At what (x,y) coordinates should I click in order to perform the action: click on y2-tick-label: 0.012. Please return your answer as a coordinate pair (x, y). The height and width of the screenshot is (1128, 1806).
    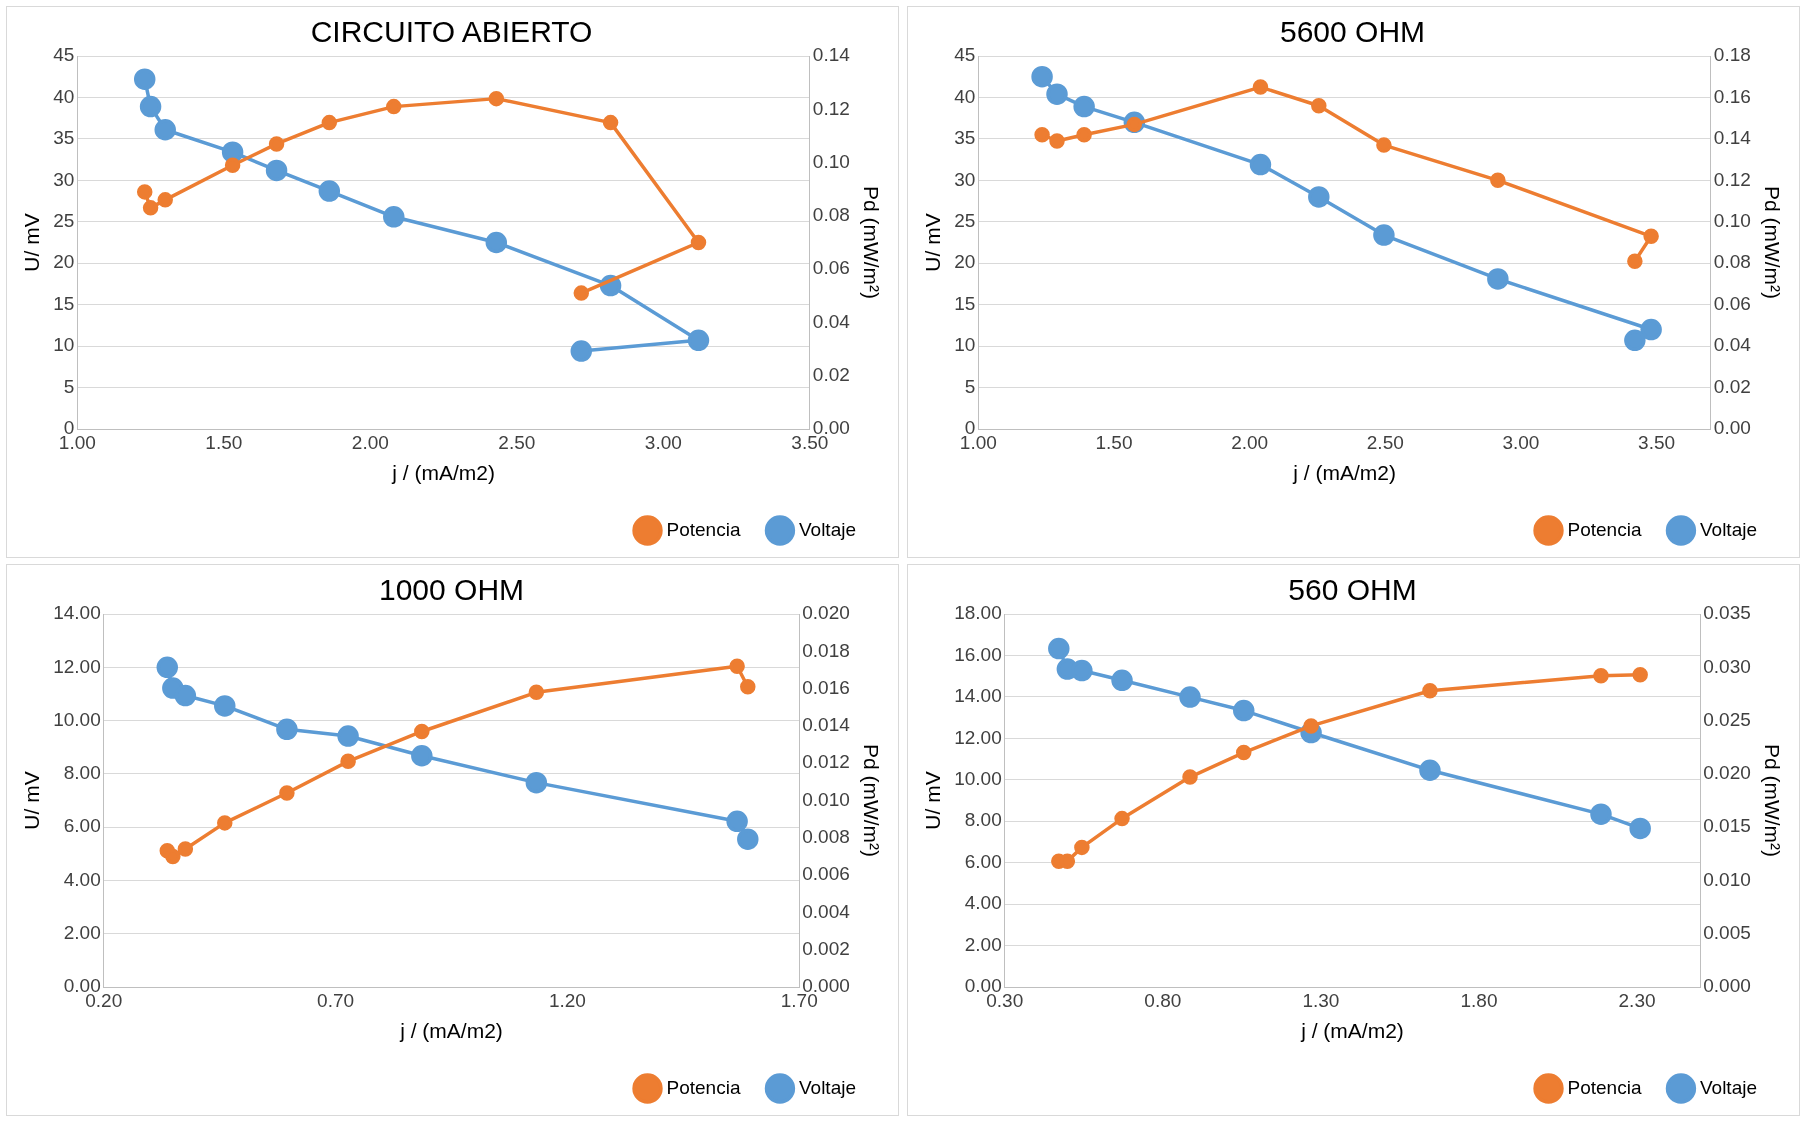
    Looking at the image, I should click on (826, 762).